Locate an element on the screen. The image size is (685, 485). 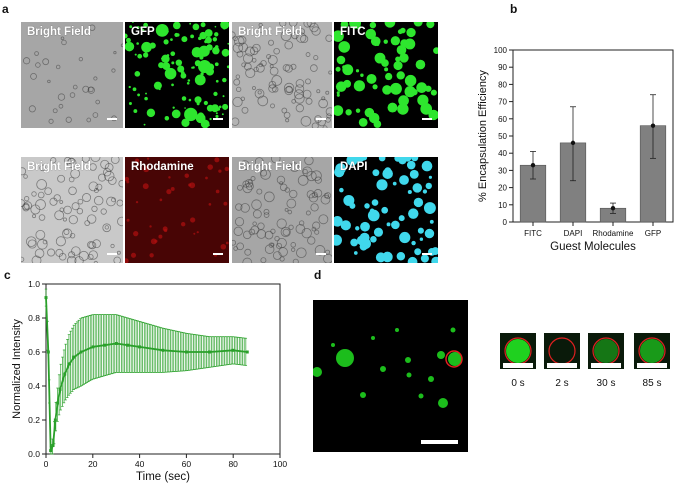
micrograph-gfp: GFP is located at coordinates (177, 75).